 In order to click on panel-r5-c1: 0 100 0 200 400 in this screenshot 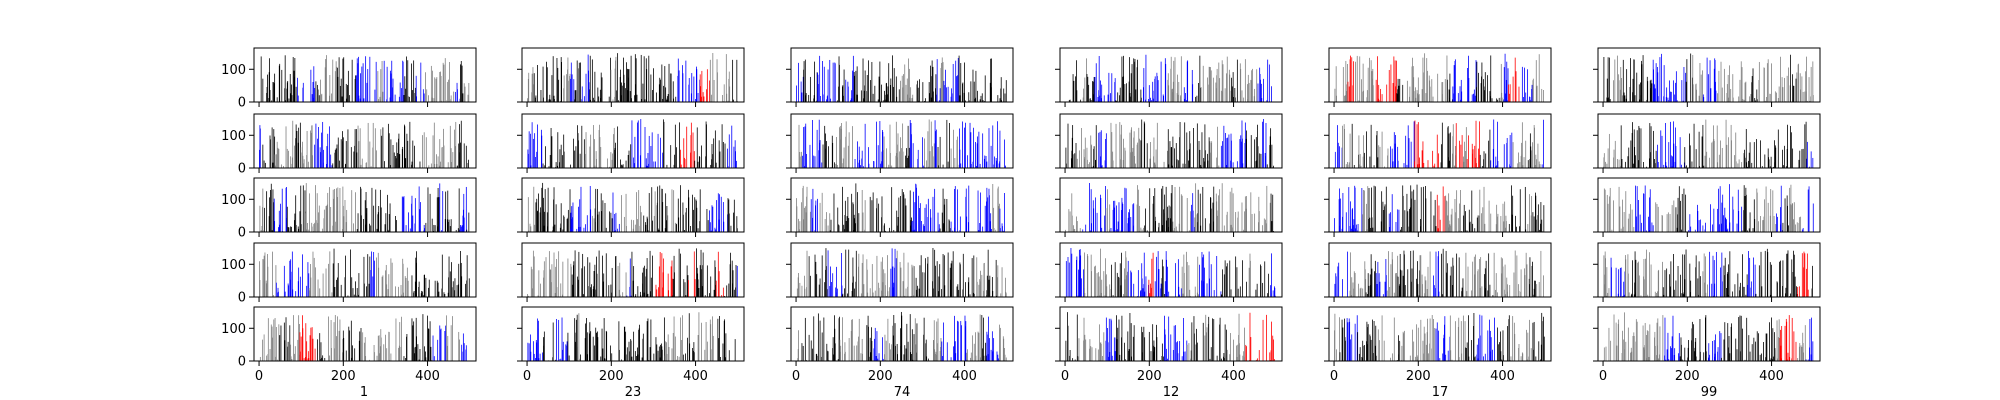, I will do `click(349, 345)`.